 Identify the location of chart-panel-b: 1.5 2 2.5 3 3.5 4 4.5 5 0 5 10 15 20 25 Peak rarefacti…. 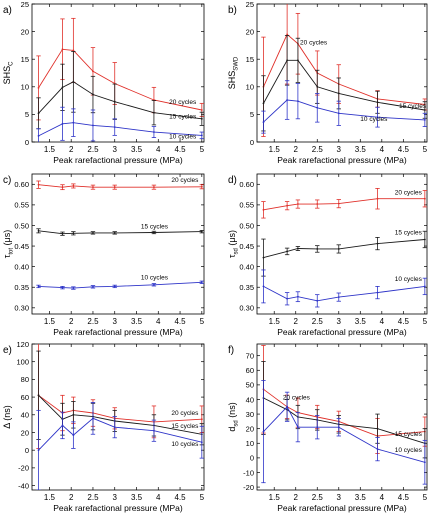
(327, 82).